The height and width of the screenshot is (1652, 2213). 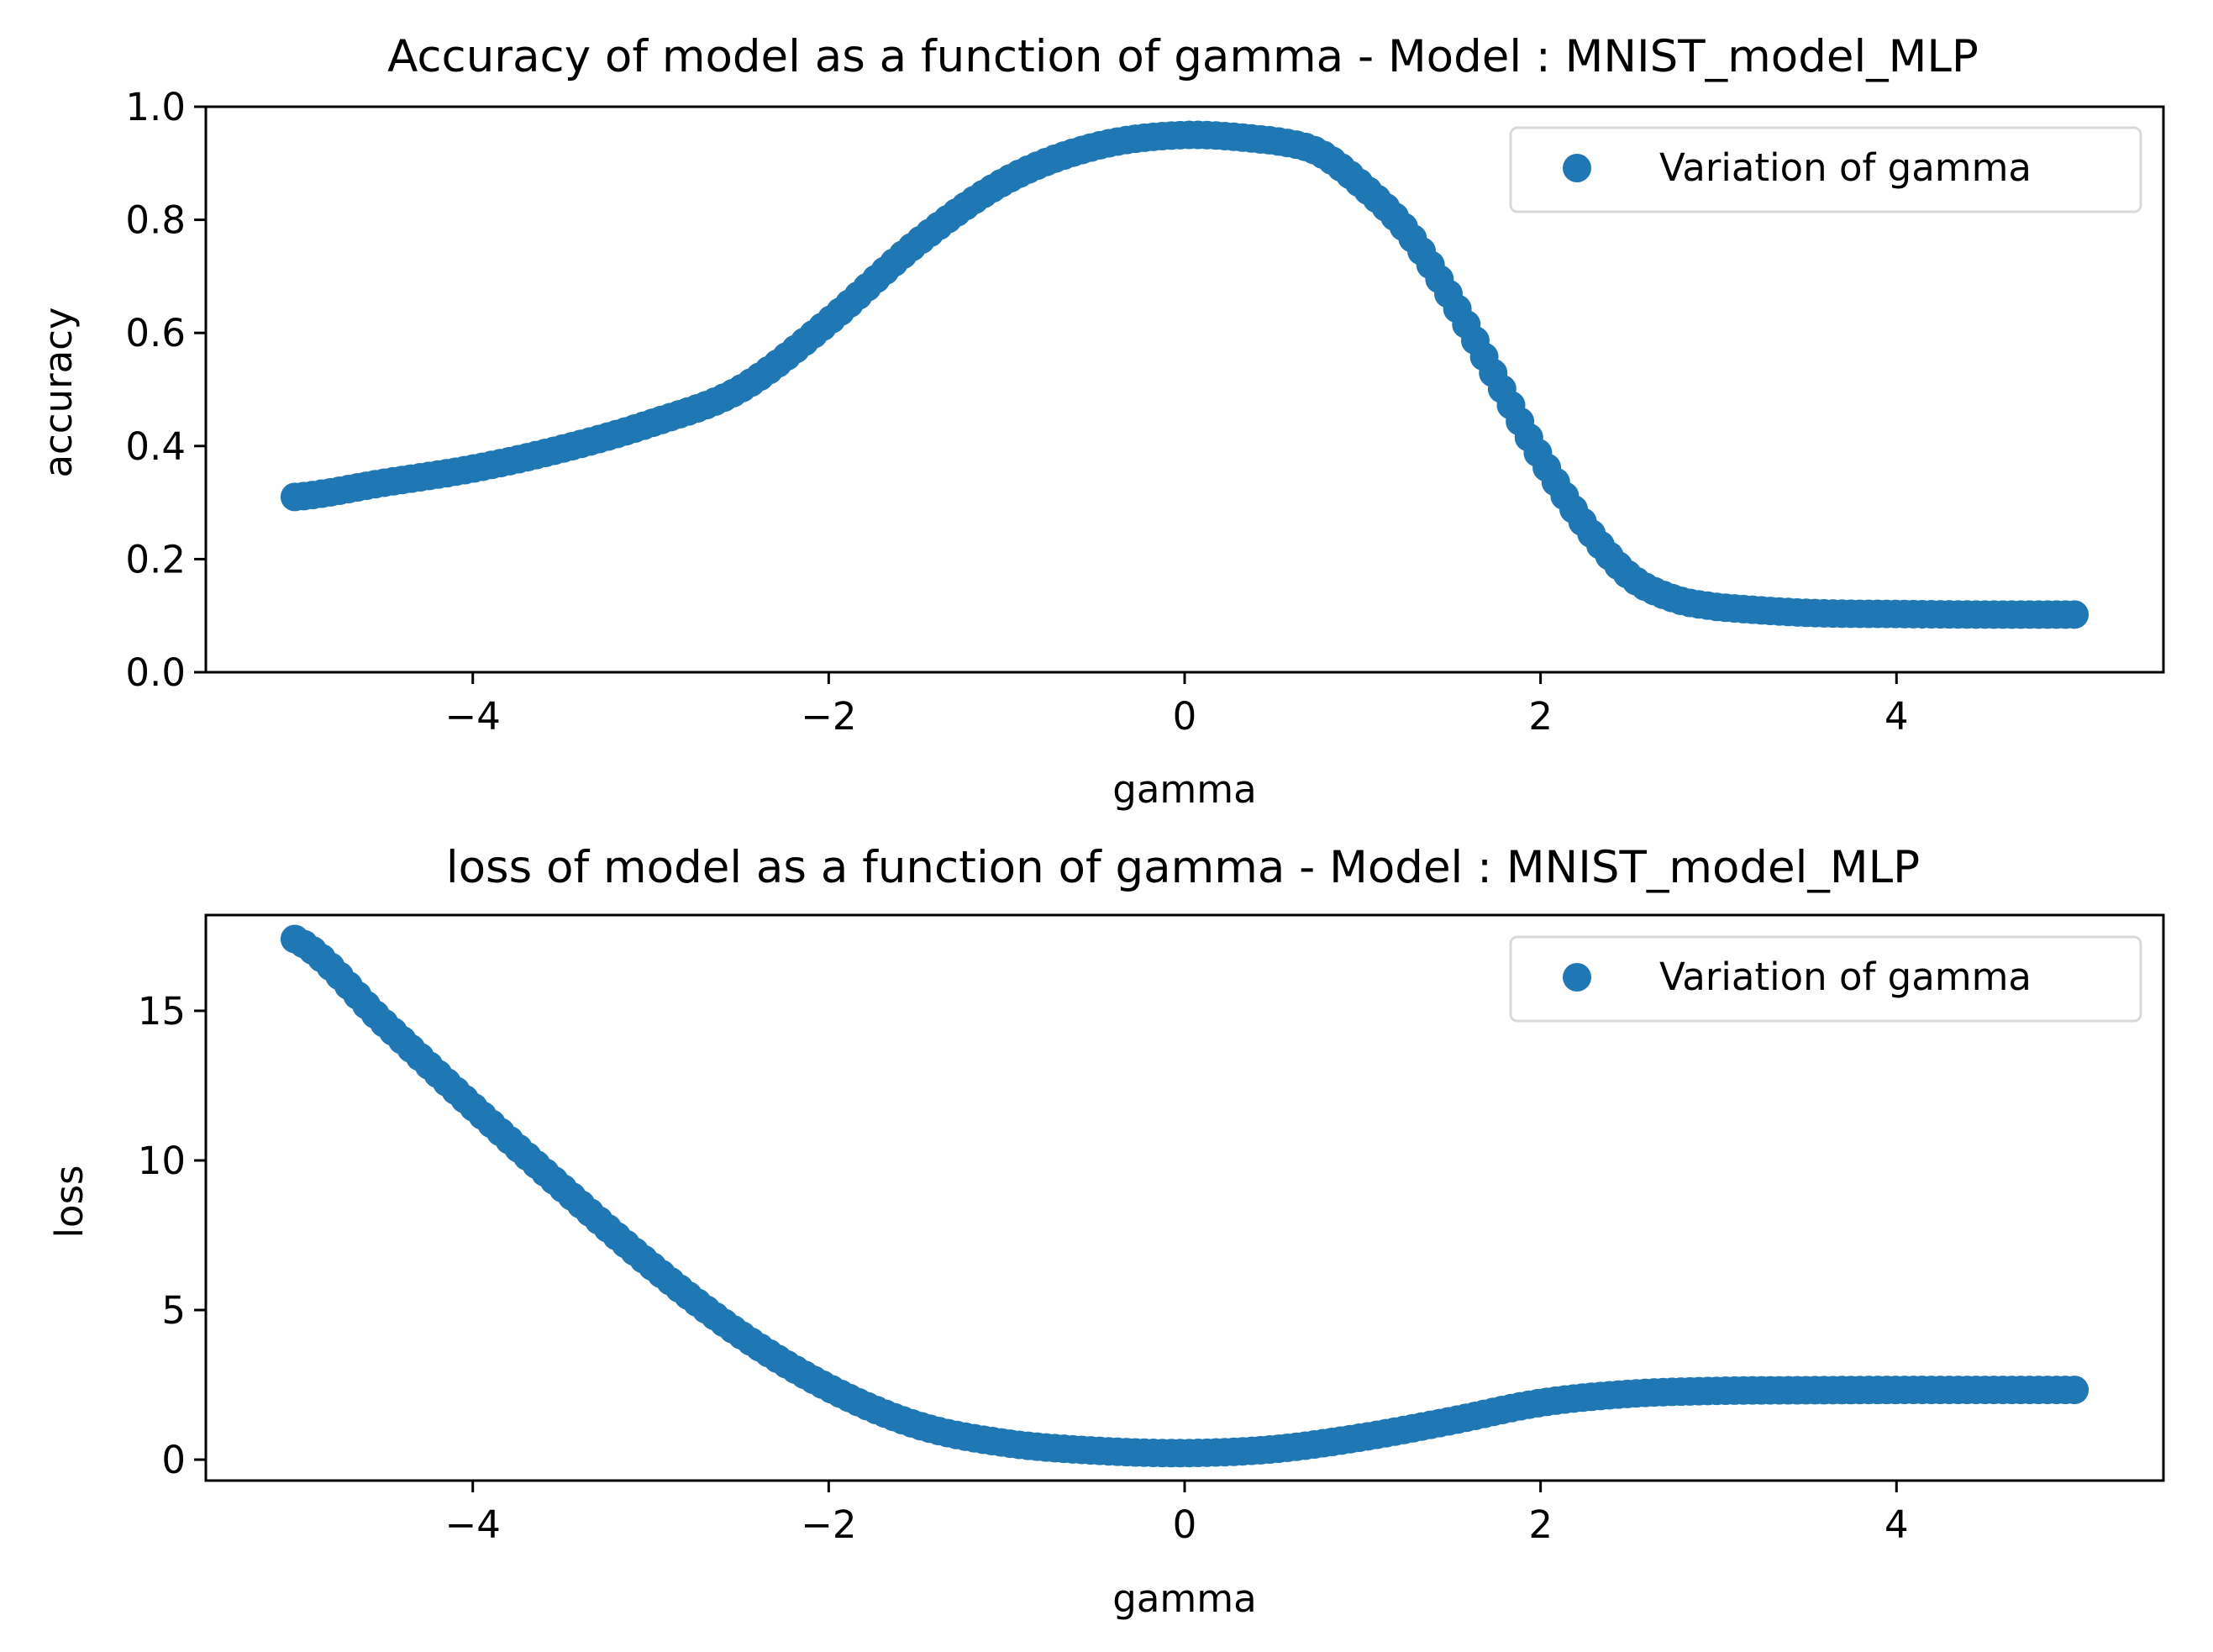 I want to click on y-tick-label: 0.4, so click(x=155, y=447).